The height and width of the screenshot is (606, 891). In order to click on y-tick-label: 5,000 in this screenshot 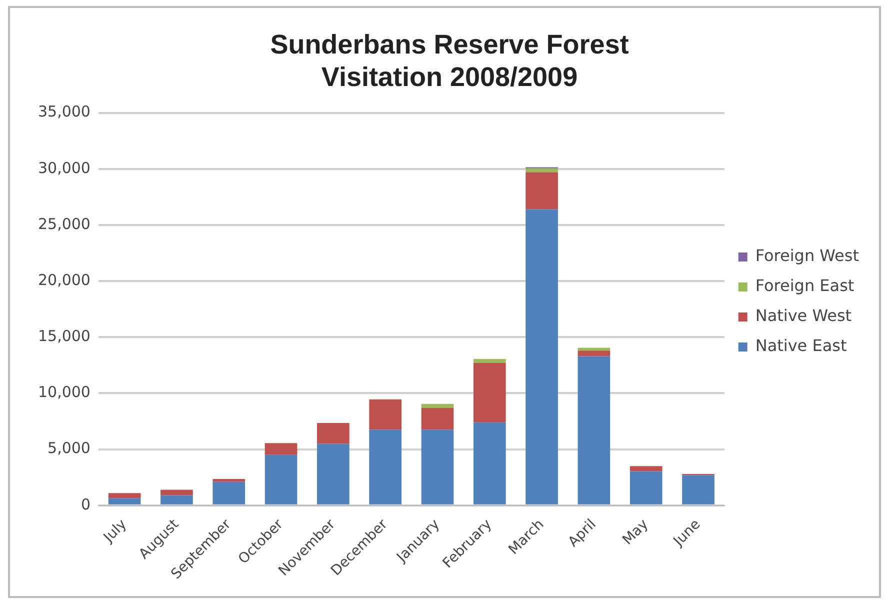, I will do `click(69, 448)`.